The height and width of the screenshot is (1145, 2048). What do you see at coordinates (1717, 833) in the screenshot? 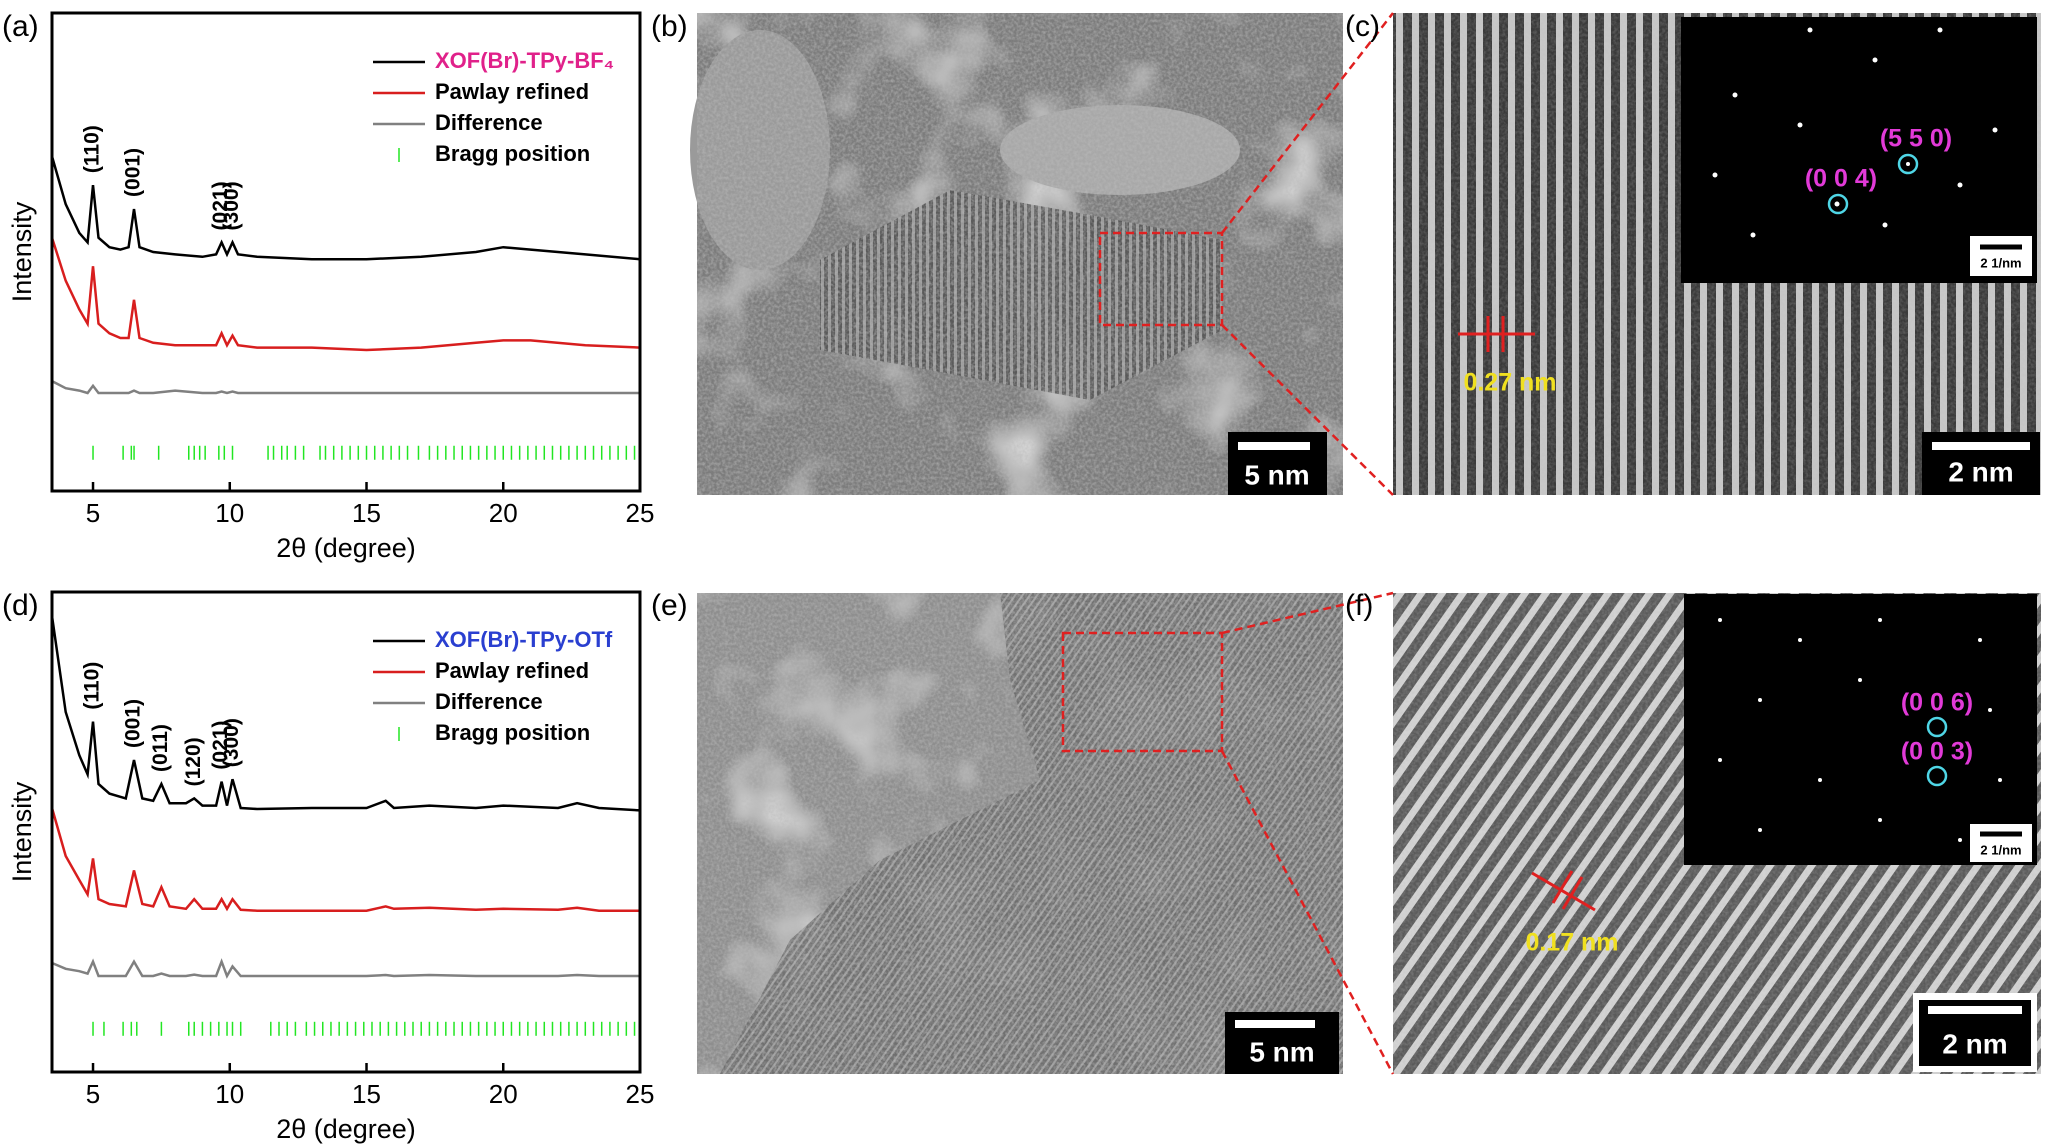
I see `tem-image-f` at bounding box center [1717, 833].